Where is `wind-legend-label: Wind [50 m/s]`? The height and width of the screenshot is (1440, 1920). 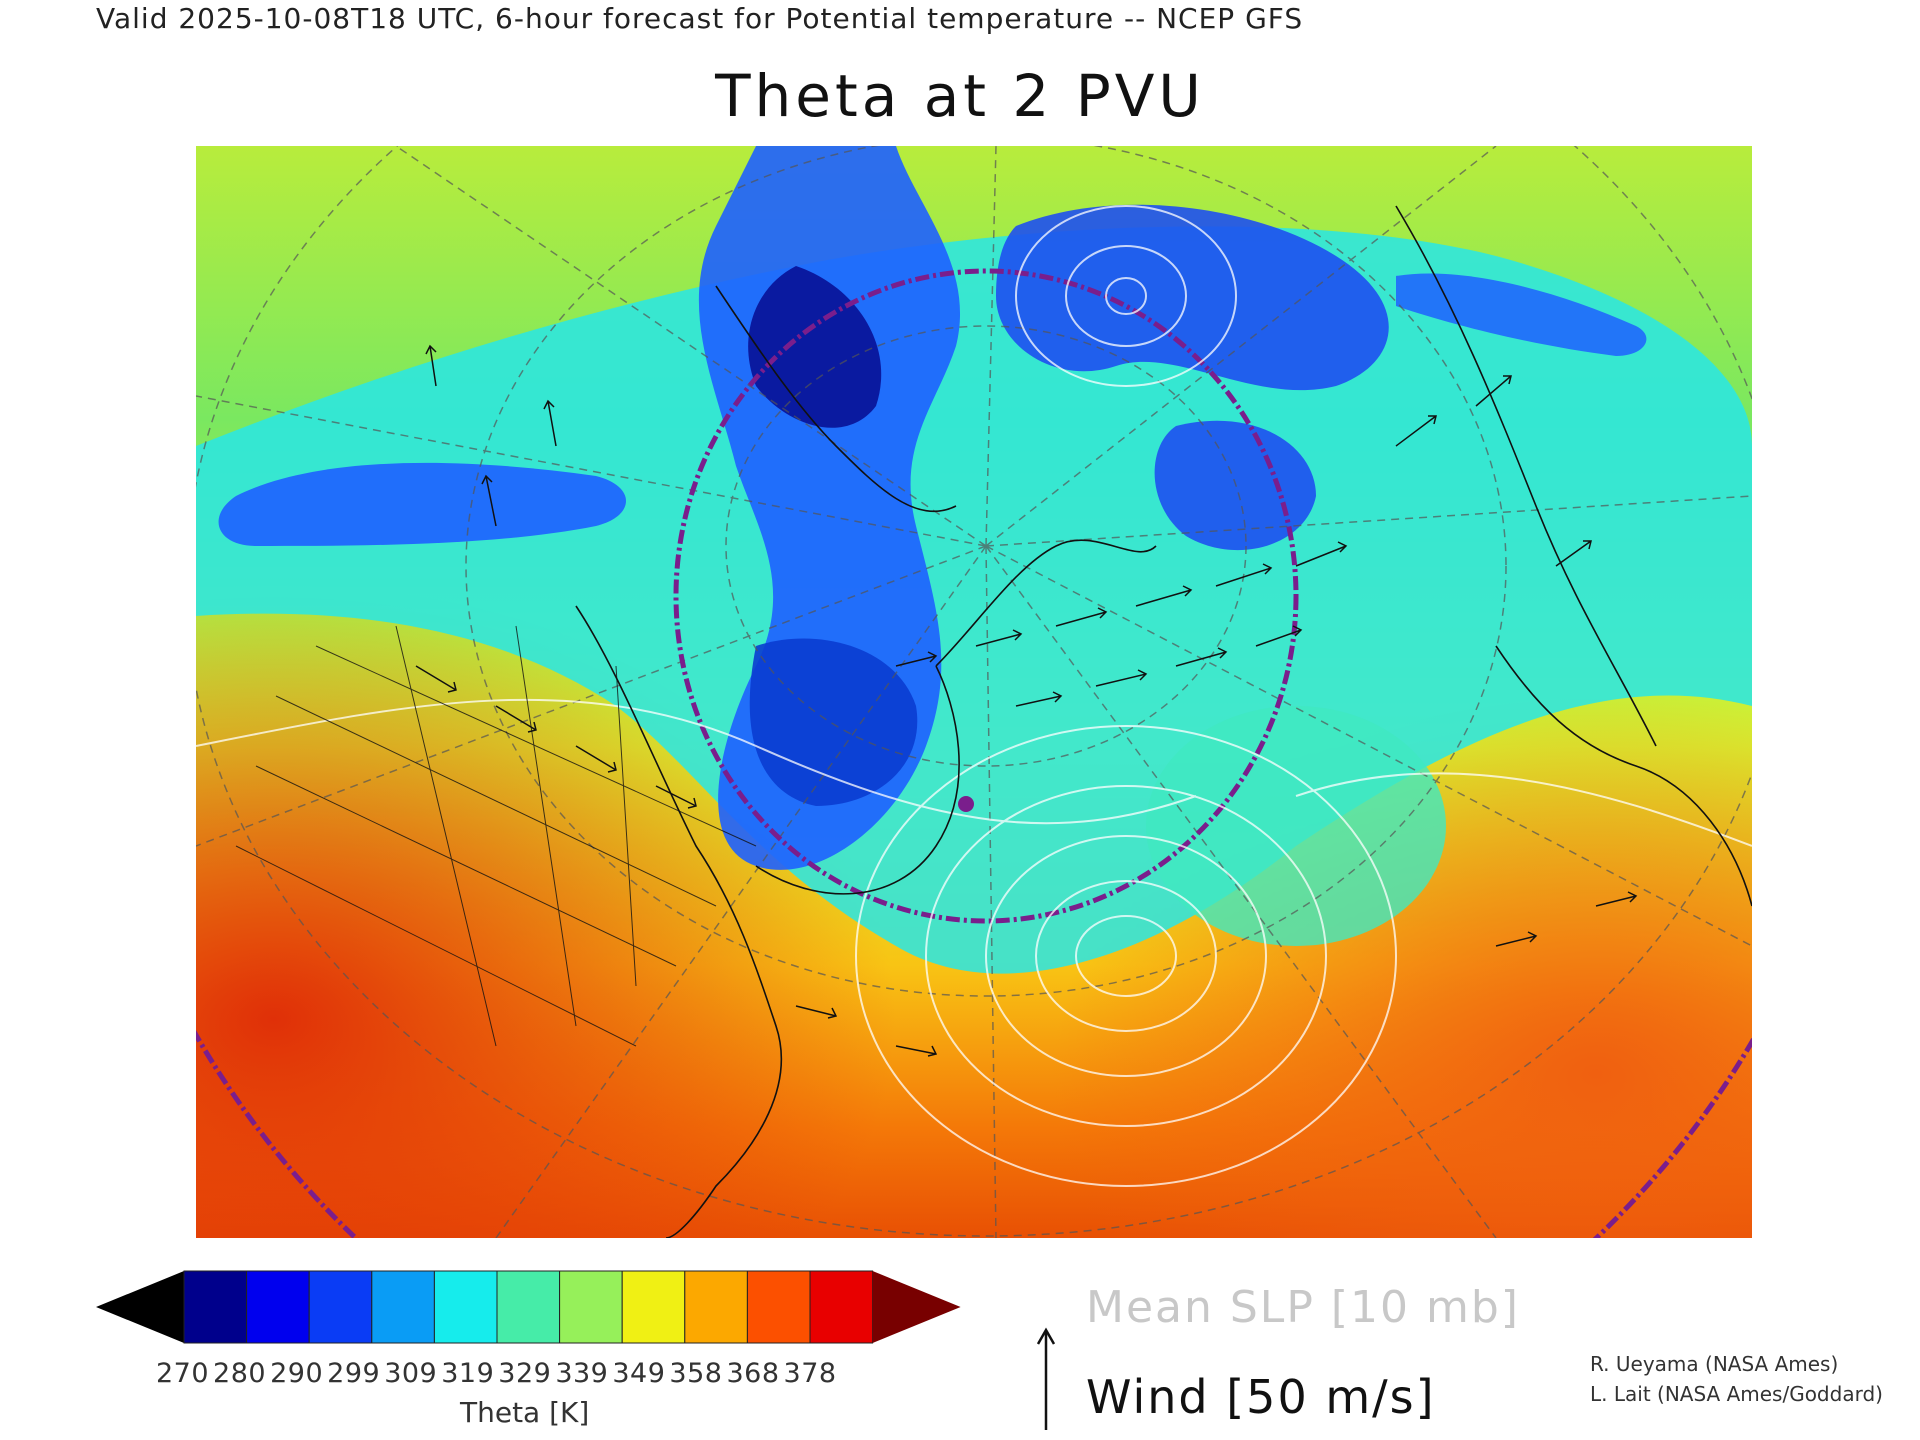
wind-legend-label: Wind [50 m/s] is located at coordinates (1261, 1397).